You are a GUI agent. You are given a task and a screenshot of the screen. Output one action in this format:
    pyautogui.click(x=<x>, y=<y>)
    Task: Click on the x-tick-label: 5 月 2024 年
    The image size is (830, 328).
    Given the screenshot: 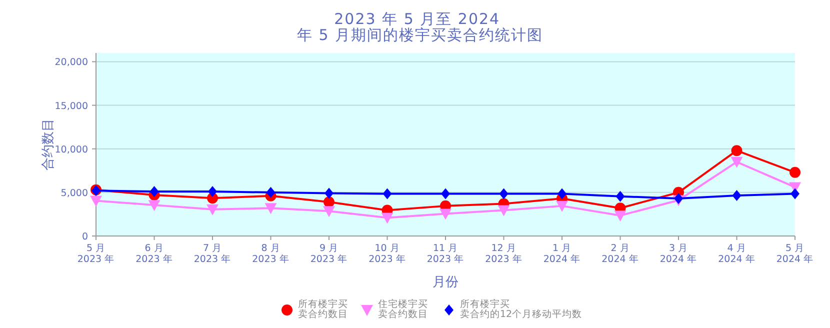 What is the action you would take?
    pyautogui.click(x=795, y=254)
    